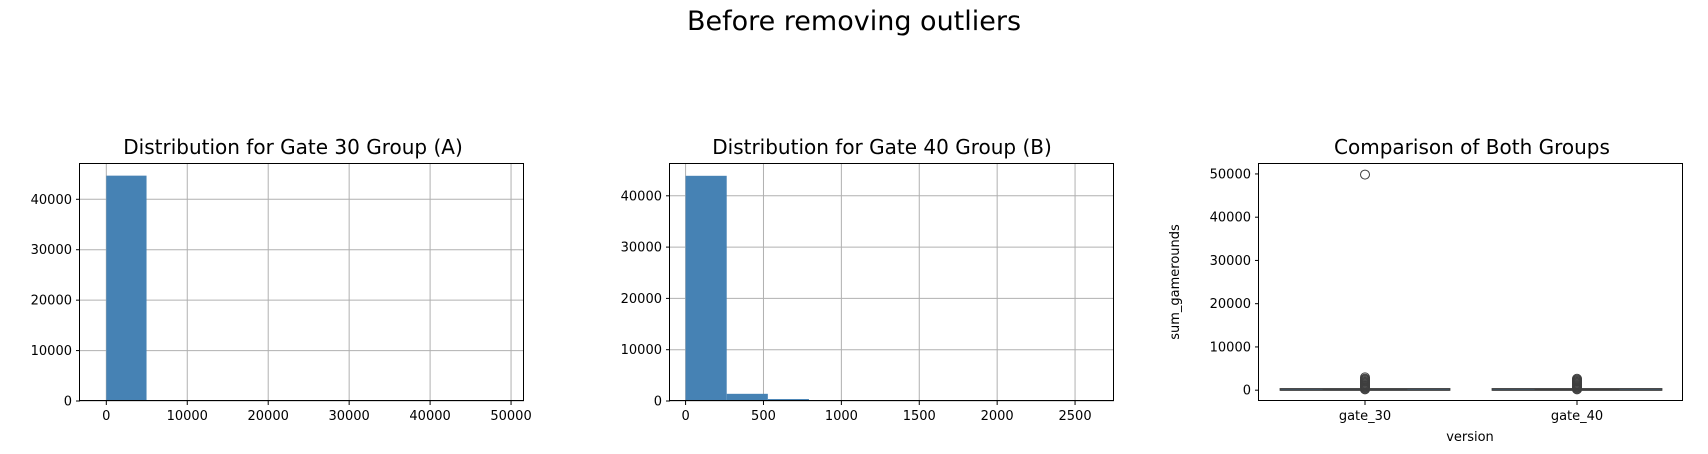 The height and width of the screenshot is (454, 1708). I want to click on boxplot-y-tick-label: 50000, so click(1230, 174).